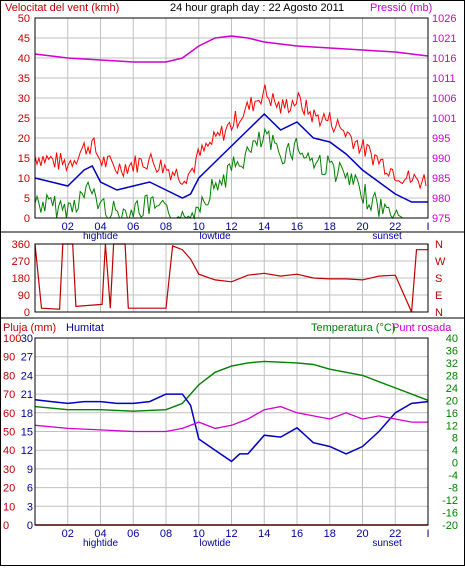 Image resolution: width=465 pixels, height=571 pixels. Describe the element at coordinates (387, 236) in the screenshot. I see `event-label: sunset` at that location.